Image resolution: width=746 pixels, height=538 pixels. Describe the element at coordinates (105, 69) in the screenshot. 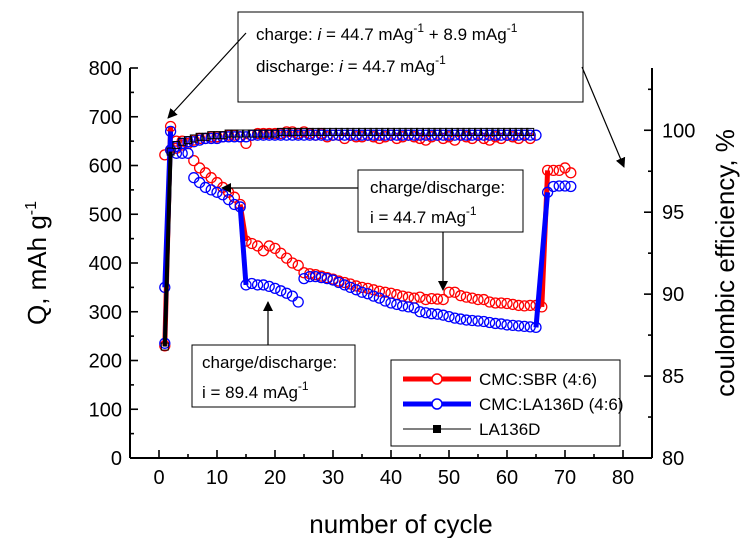

I see `y-tick-label: 800` at that location.